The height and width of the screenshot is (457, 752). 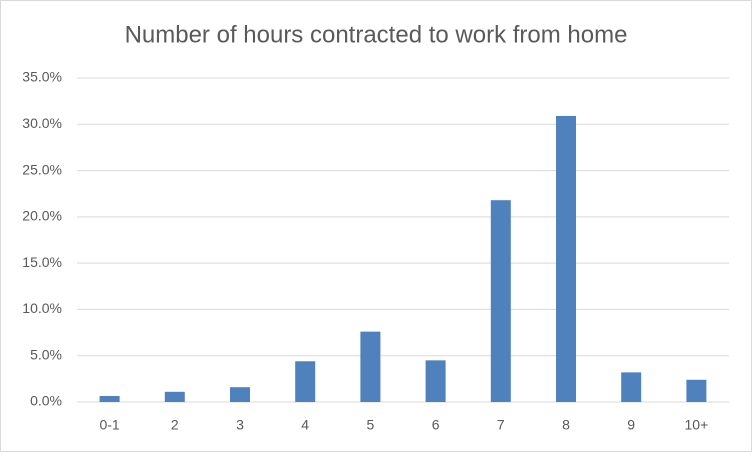 What do you see at coordinates (501, 425) in the screenshot?
I see `x-tick-label: 7` at bounding box center [501, 425].